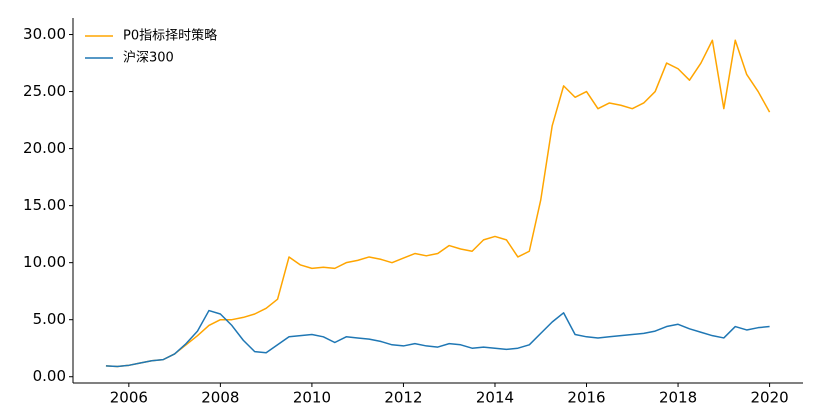 The height and width of the screenshot is (417, 813). Describe the element at coordinates (769, 398) in the screenshot. I see `x-tick-label: 2020` at that location.